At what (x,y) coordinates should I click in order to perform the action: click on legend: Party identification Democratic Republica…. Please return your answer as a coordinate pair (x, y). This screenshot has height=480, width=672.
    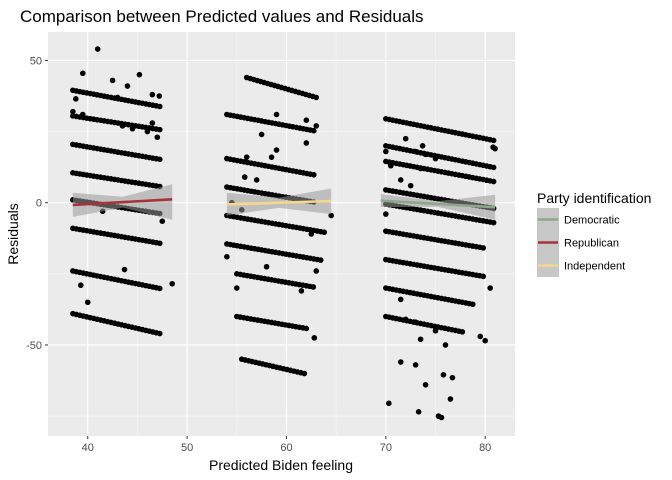
    Looking at the image, I should click on (594, 233).